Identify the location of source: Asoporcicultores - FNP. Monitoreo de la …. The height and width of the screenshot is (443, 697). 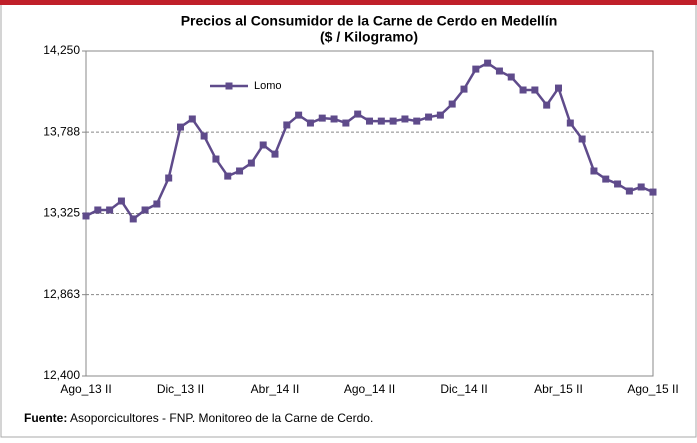
(221, 418).